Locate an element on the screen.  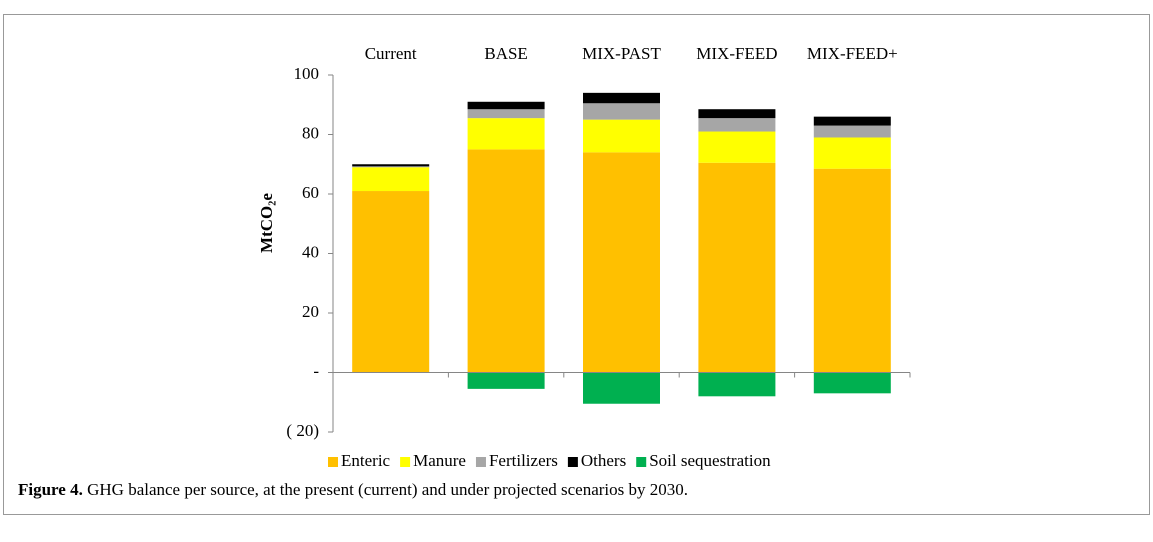
legend-label: Enteric is located at coordinates (366, 460).